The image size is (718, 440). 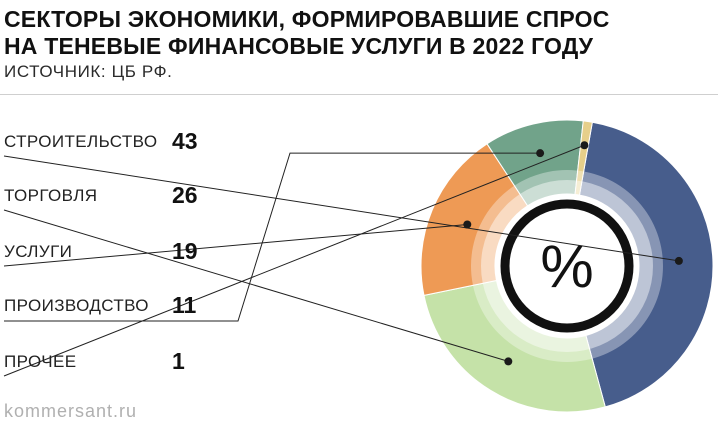 What do you see at coordinates (185, 251) in the screenshot?
I see `category-value: 19` at bounding box center [185, 251].